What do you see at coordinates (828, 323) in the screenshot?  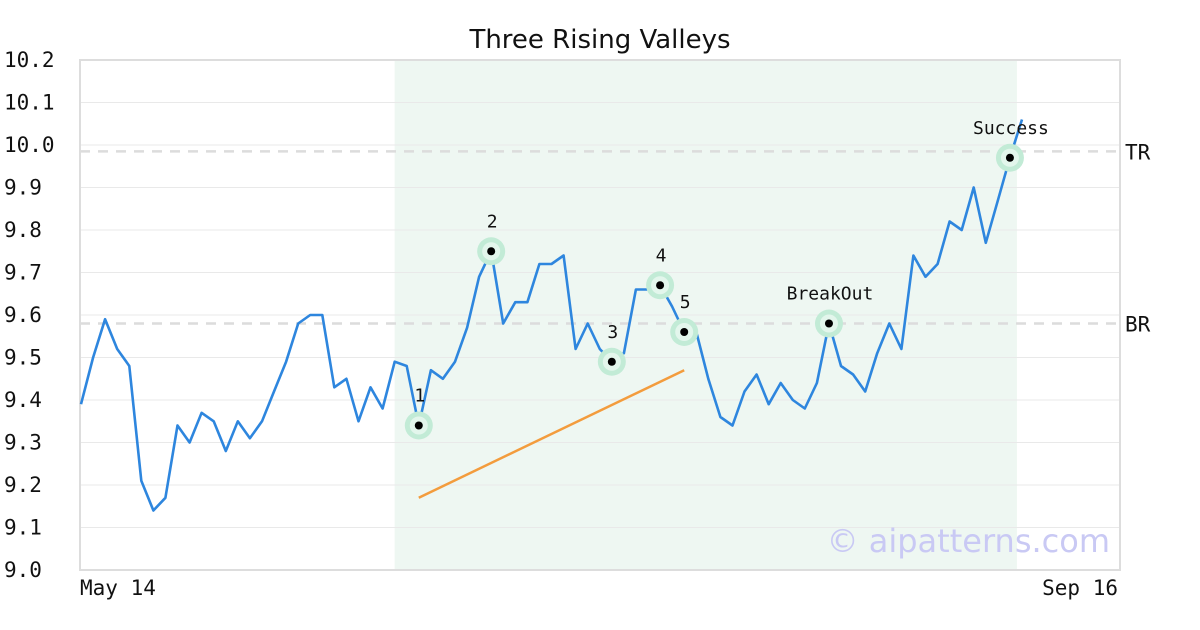 I see `point-dot-breakout` at bounding box center [828, 323].